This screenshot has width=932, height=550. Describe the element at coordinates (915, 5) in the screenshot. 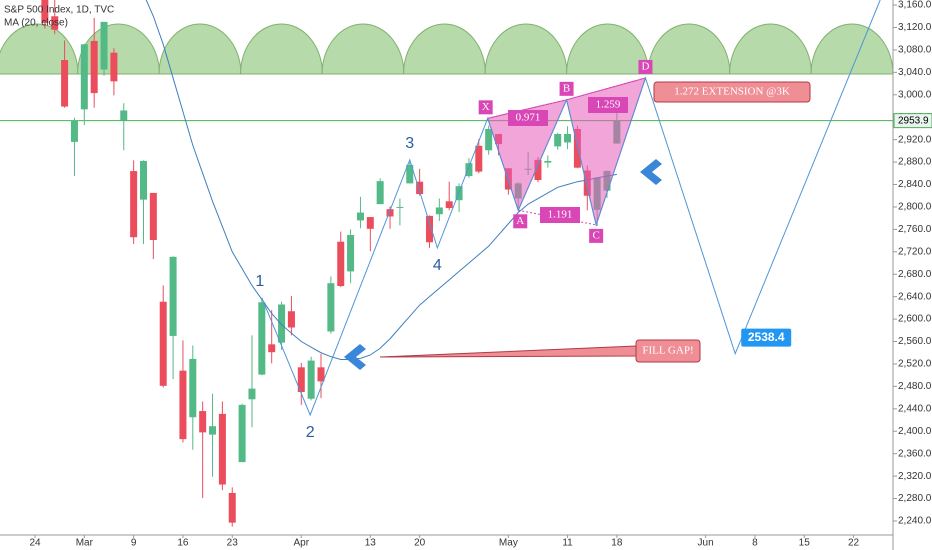

I see `y-tick-label: 3,160.0` at that location.